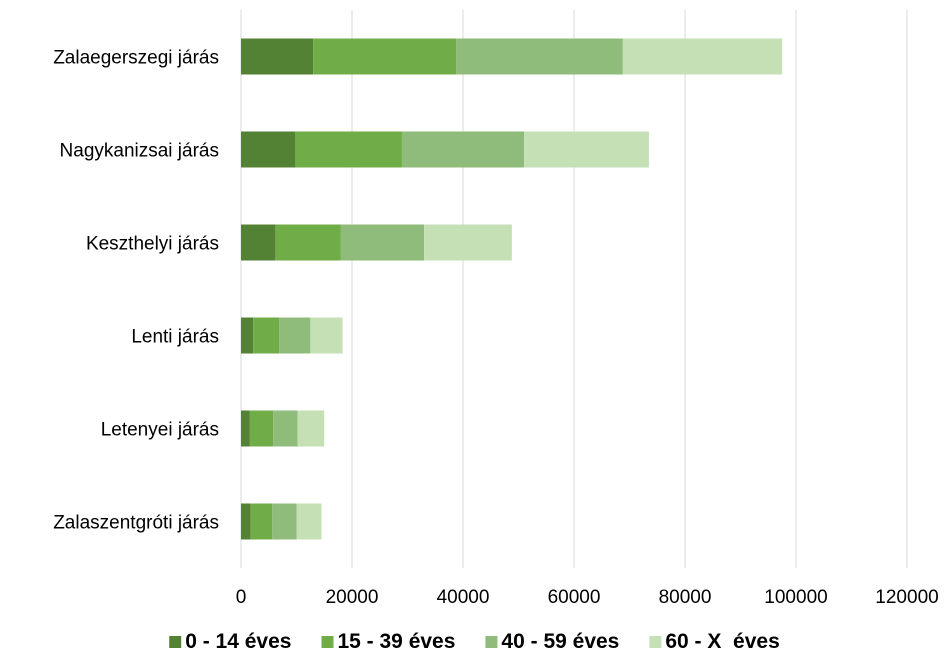 The width and height of the screenshot is (949, 659). What do you see at coordinates (241, 597) in the screenshot?
I see `x-tick-label: 0` at bounding box center [241, 597].